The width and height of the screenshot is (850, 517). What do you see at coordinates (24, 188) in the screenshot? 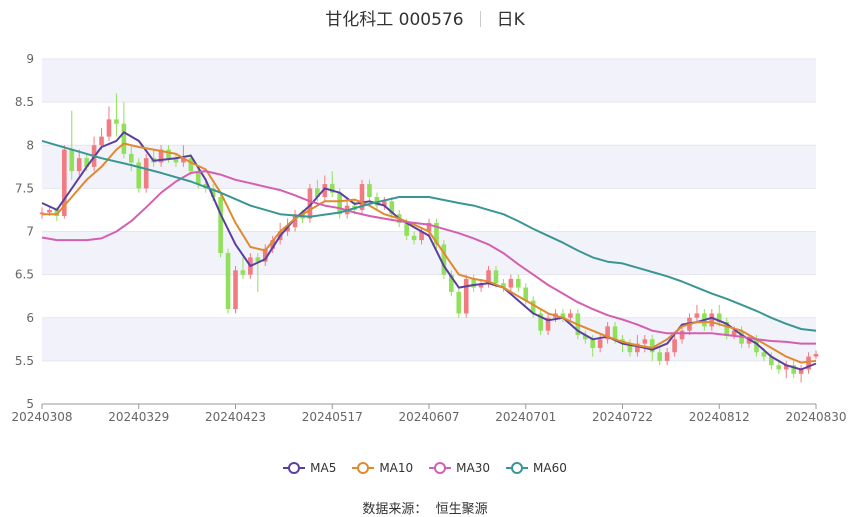
I see `y-tick-label: 7.5` at bounding box center [24, 188].